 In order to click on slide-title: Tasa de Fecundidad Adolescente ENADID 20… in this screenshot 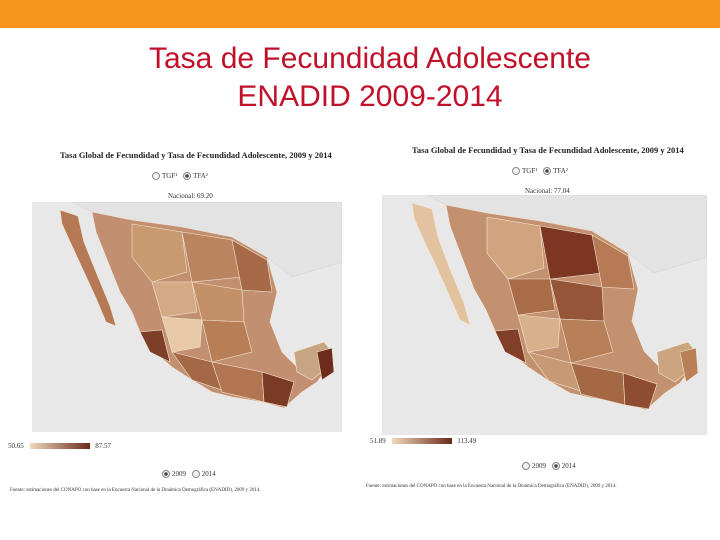, I will do `click(360, 78)`.